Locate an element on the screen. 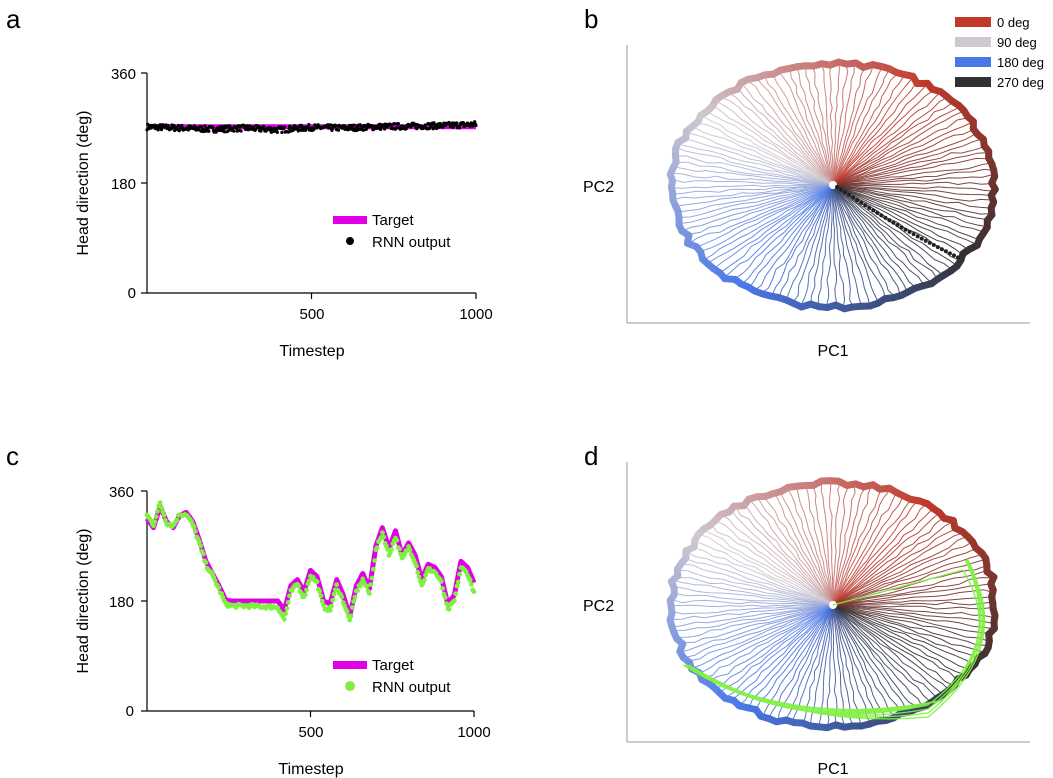 The height and width of the screenshot is (778, 1053). panel-letter-c: c is located at coordinates (12, 456).